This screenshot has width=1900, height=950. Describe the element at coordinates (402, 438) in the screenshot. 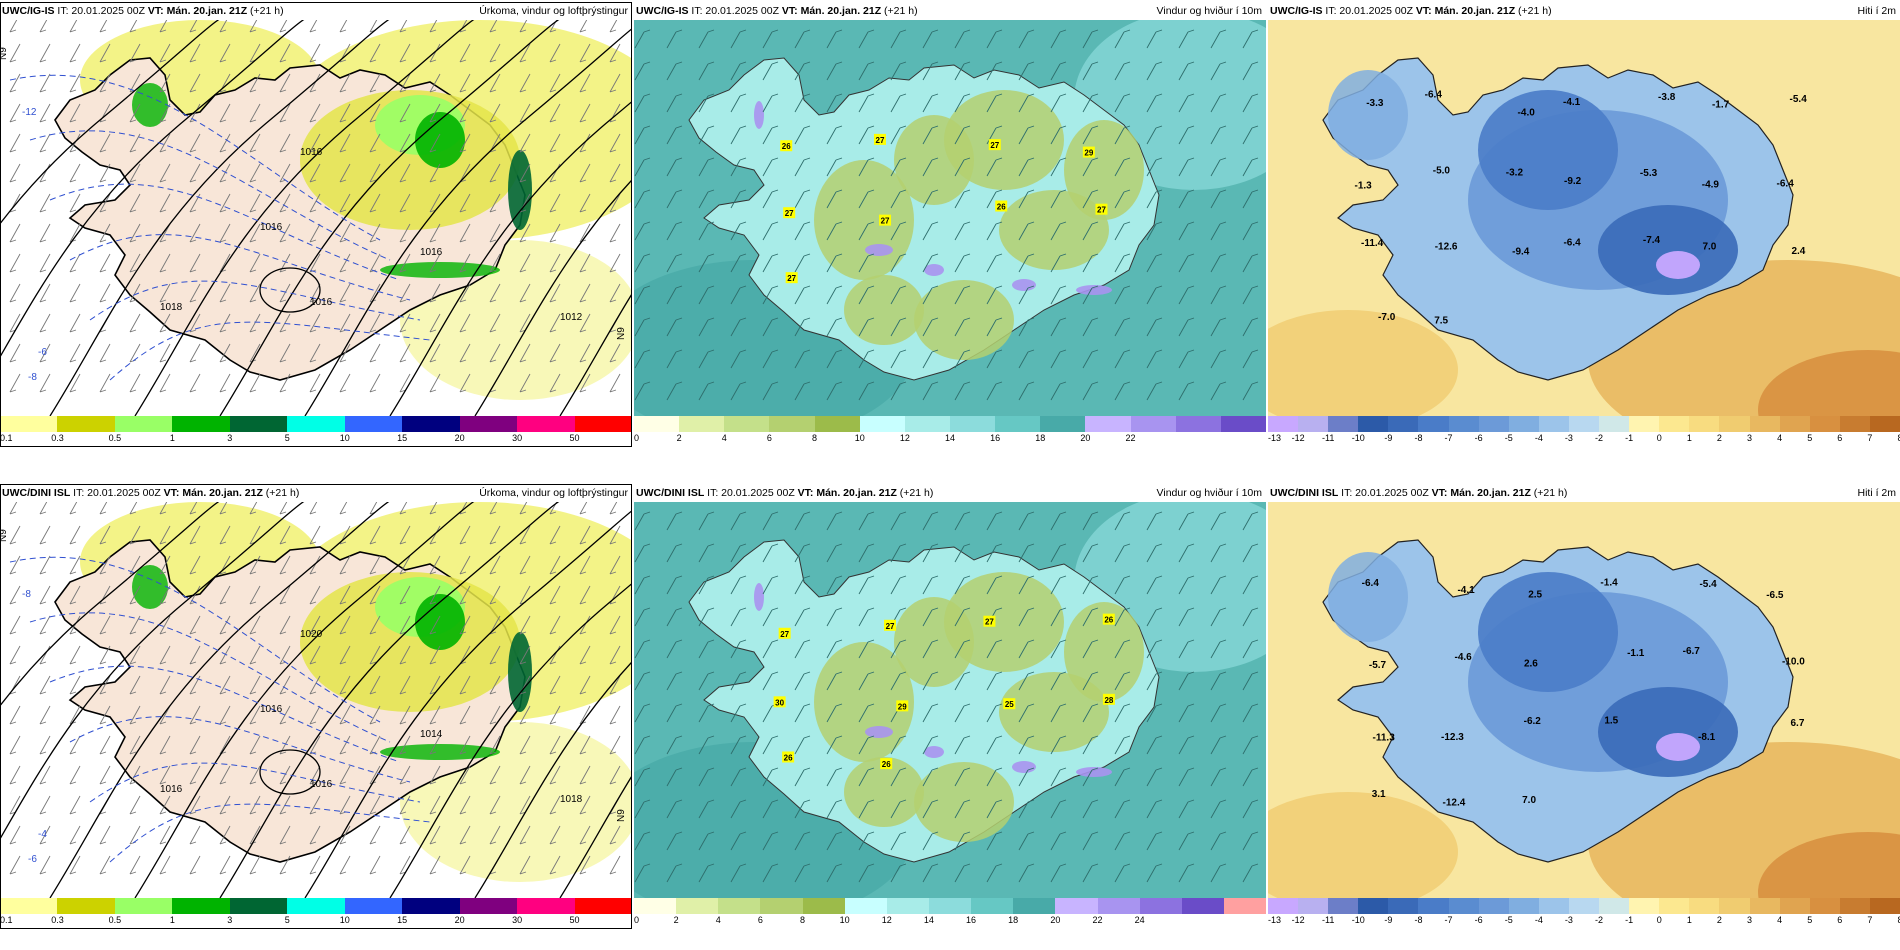

I see `color-scale-tick: 15` at that location.